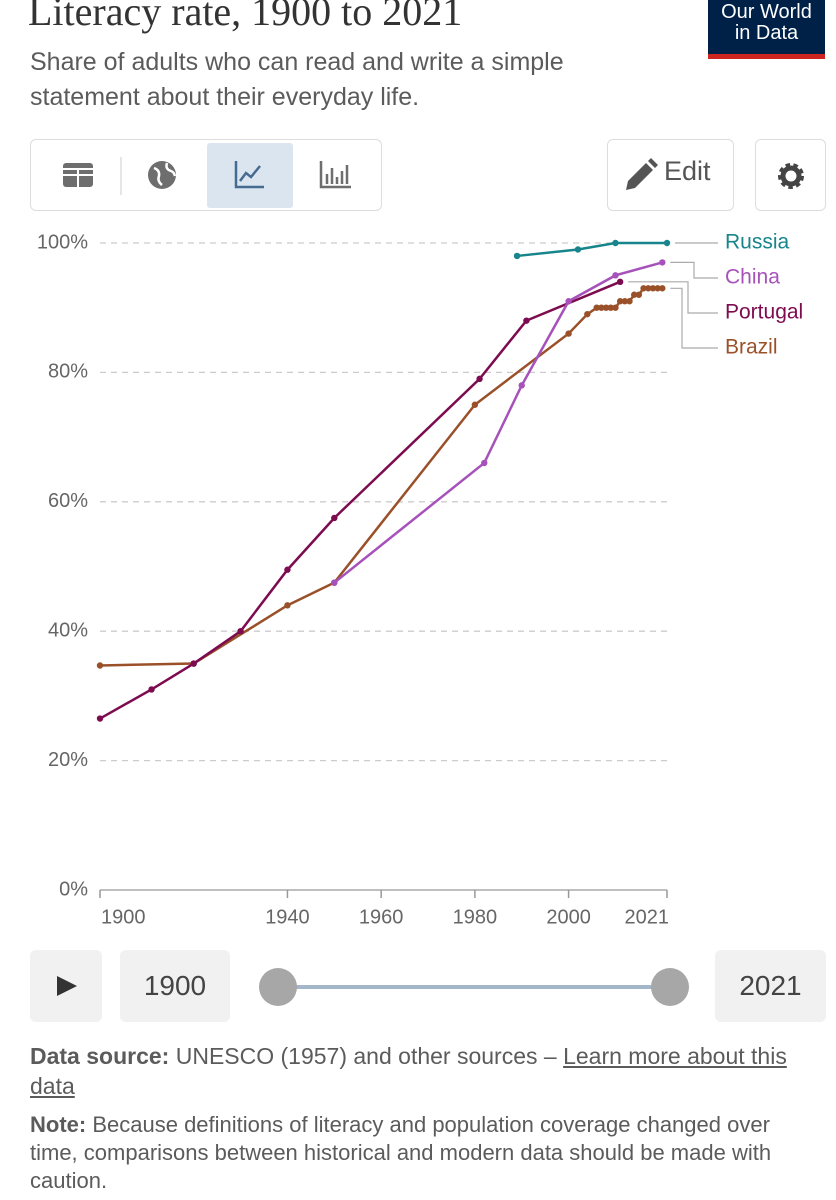 The width and height of the screenshot is (836, 1200). Describe the element at coordinates (335, 175) in the screenshot. I see `bar-tab` at that location.